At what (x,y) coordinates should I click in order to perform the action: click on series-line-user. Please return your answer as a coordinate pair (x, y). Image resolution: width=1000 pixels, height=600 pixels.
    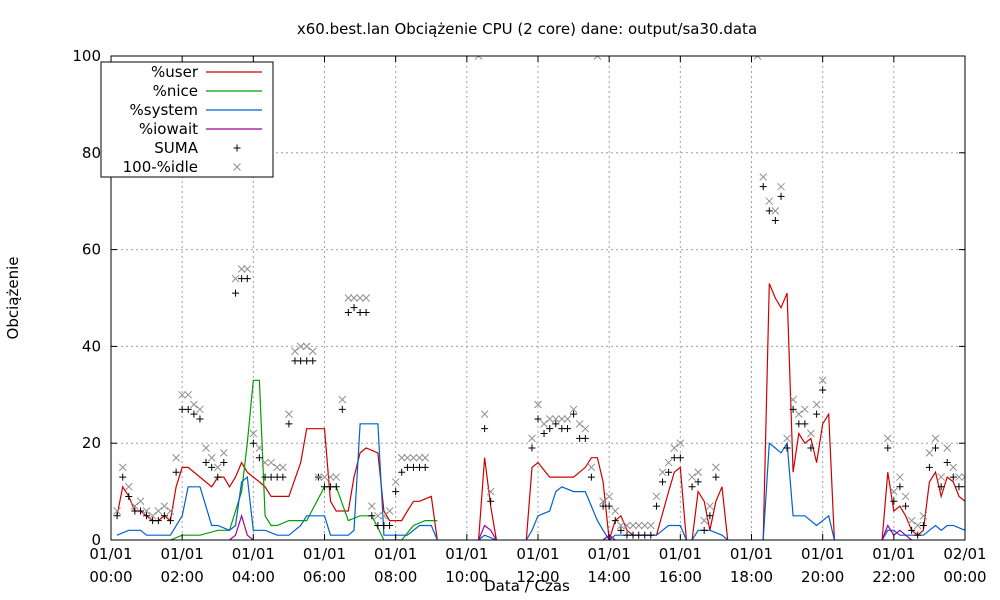
    Looking at the image, I should click on (606, 498).